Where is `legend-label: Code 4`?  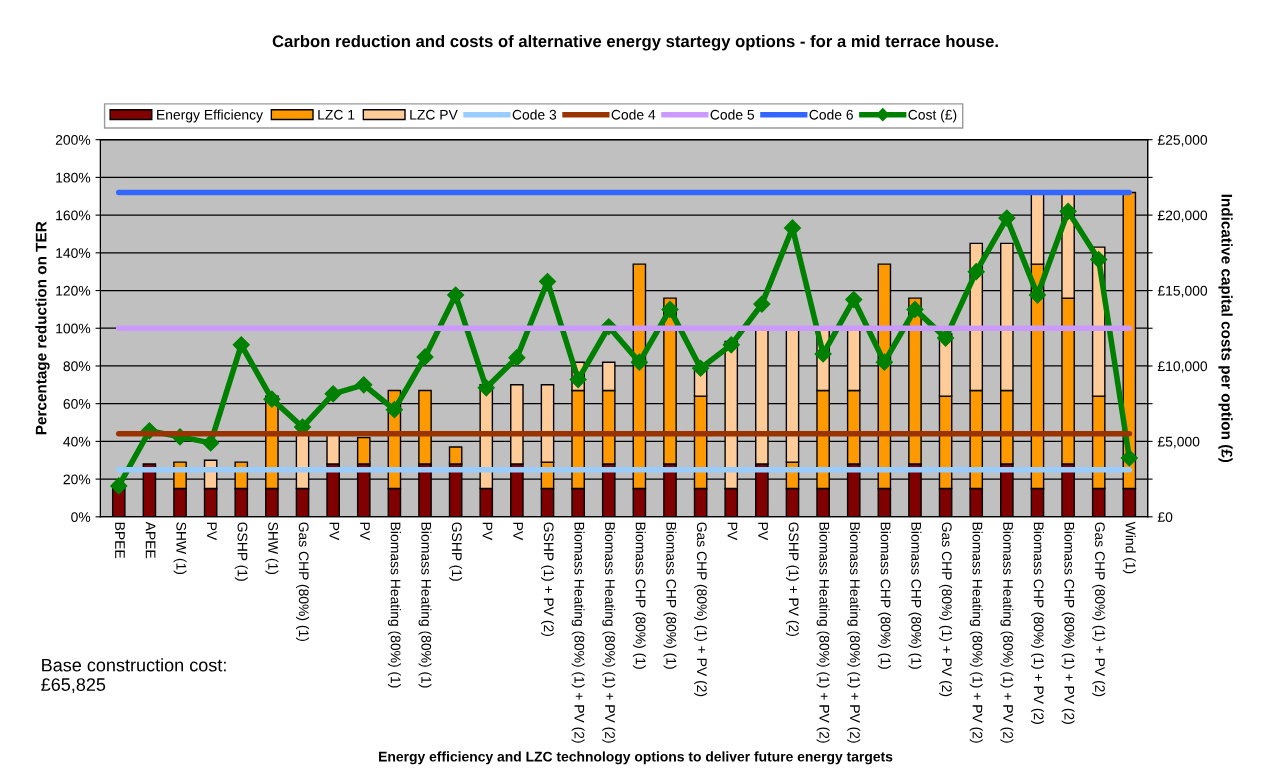 legend-label: Code 4 is located at coordinates (633, 114).